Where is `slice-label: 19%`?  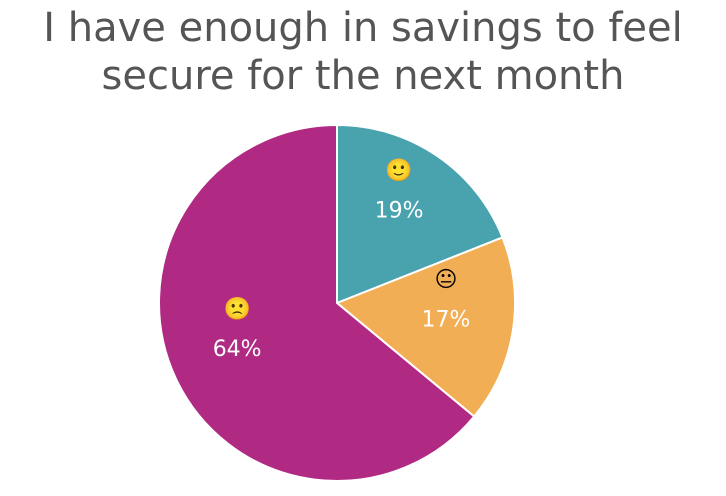
slice-label: 19% is located at coordinates (399, 211).